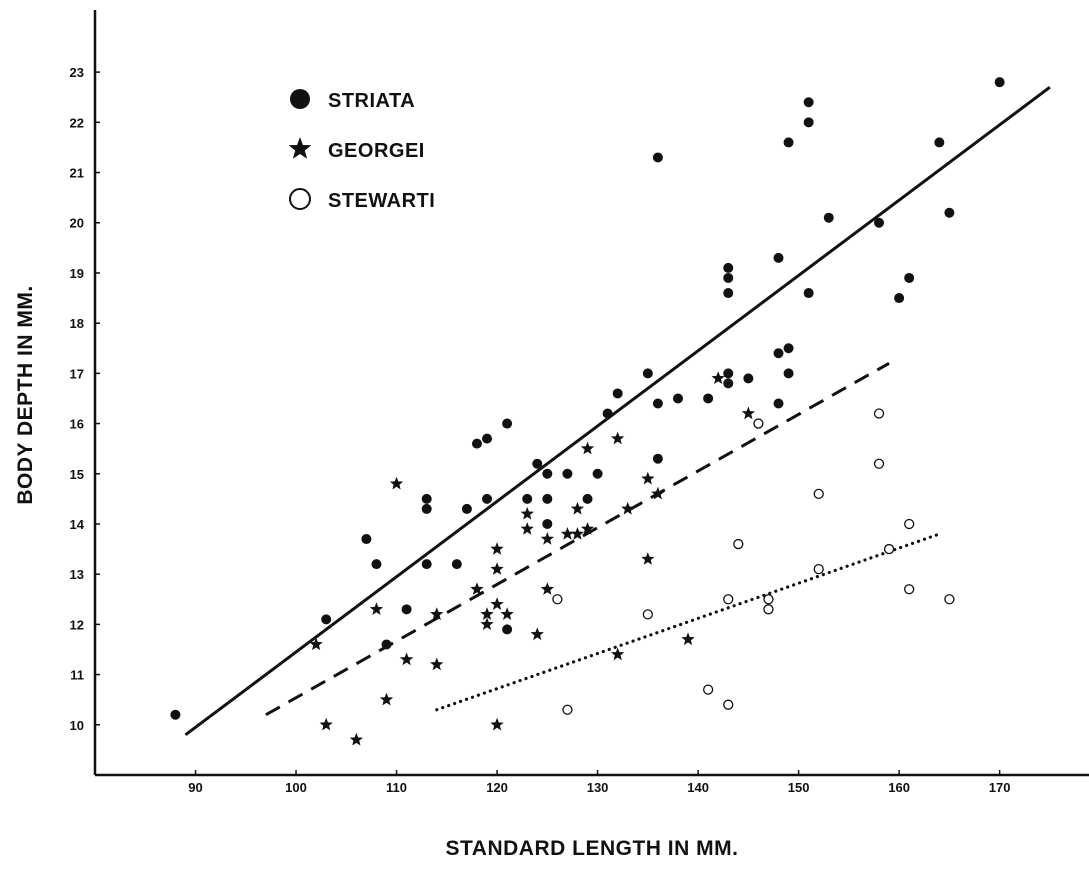 Image resolution: width=1089 pixels, height=876 pixels. I want to click on y-tick-label: 18, so click(77, 323).